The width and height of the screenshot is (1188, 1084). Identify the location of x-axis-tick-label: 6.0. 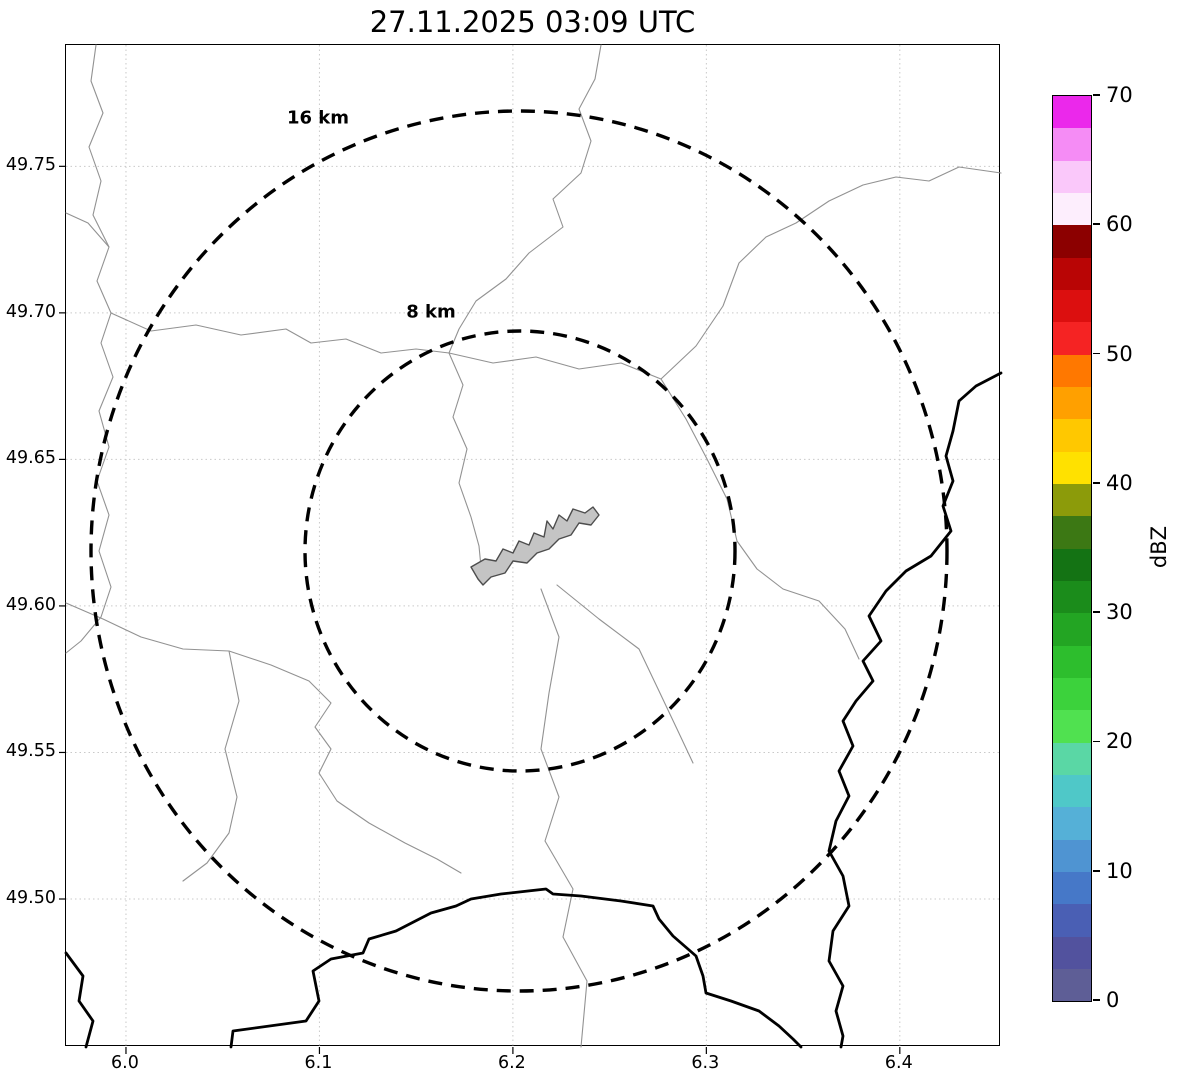
(125, 1063).